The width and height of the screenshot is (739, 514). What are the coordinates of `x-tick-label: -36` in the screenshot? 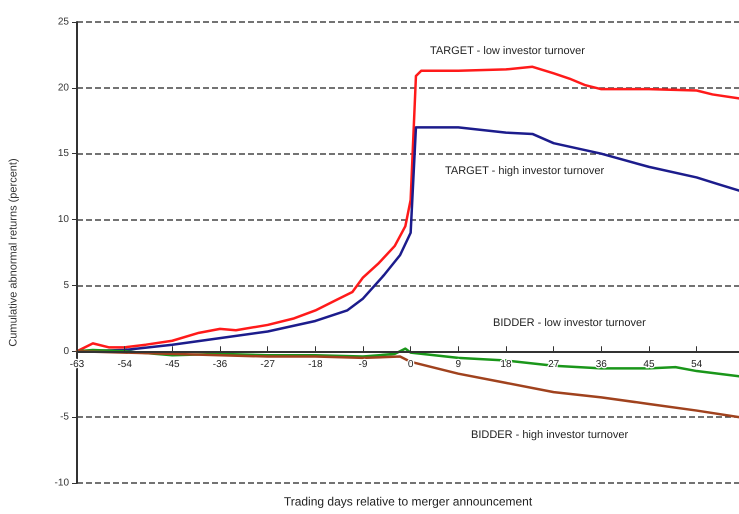 It's located at (220, 364).